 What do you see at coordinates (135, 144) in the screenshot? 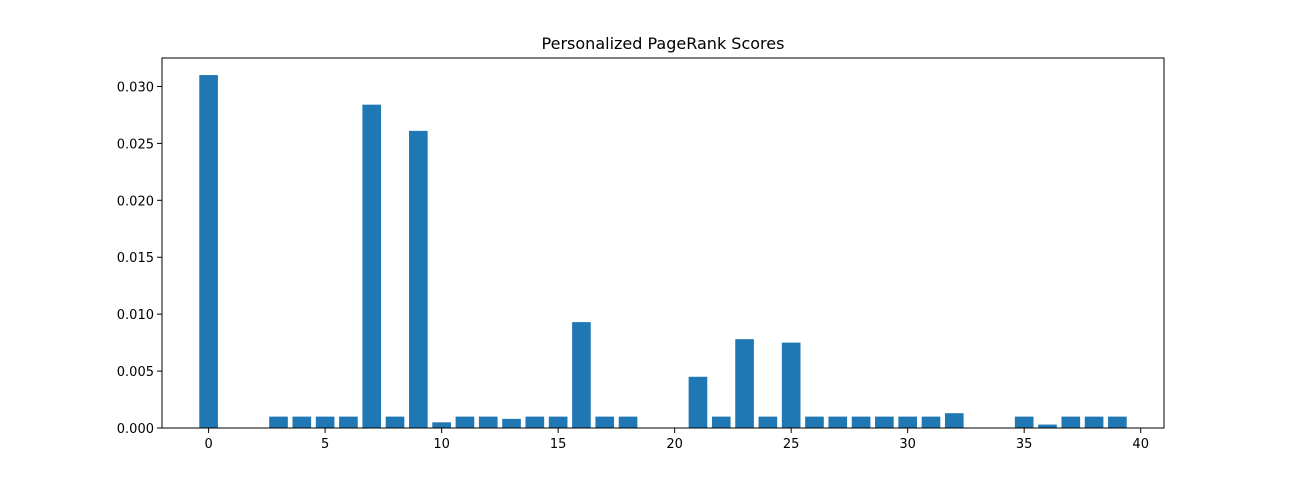
I see `y-tick-label-5: 0.025` at bounding box center [135, 144].